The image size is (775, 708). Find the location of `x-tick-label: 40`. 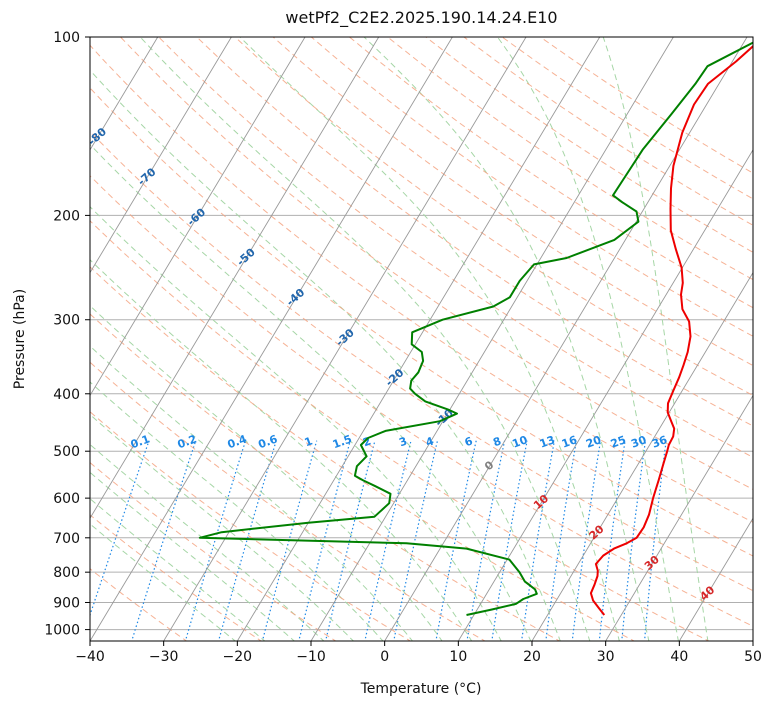

x-tick-label: 40 is located at coordinates (679, 657).